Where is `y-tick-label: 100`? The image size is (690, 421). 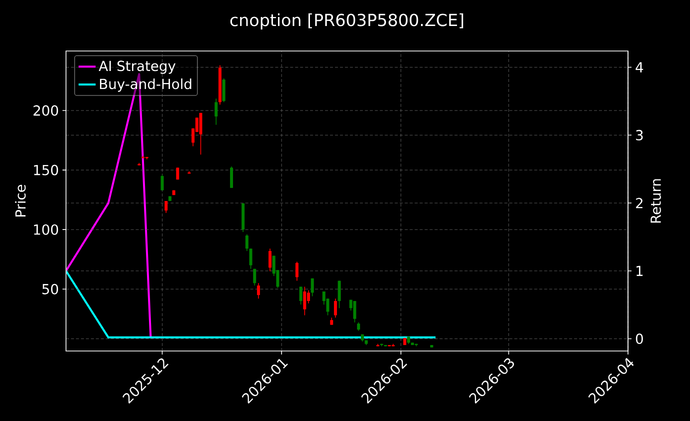
y-tick-label: 100 is located at coordinates (46, 229).